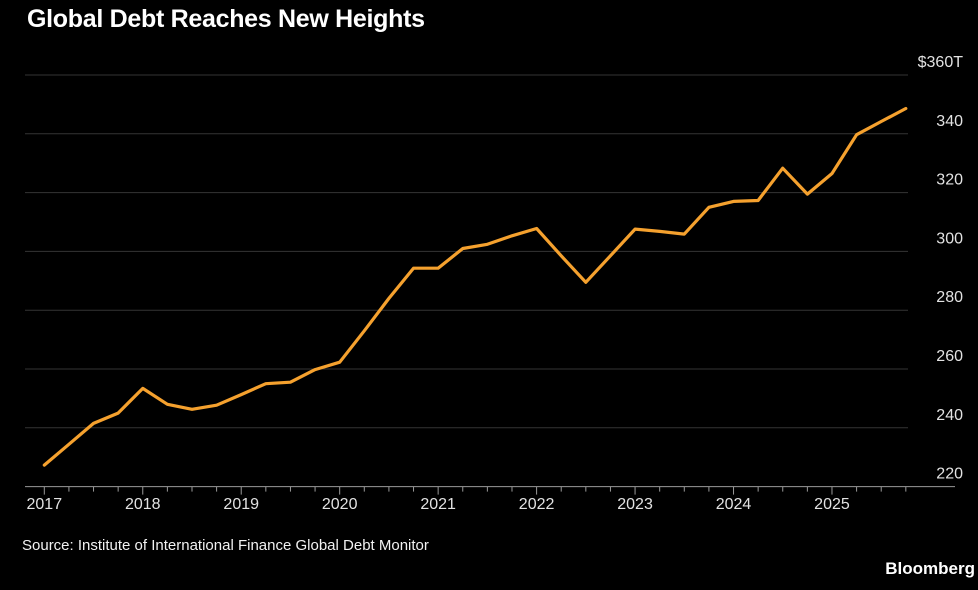 The image size is (978, 590). I want to click on y-tick-label: 220, so click(949, 474).